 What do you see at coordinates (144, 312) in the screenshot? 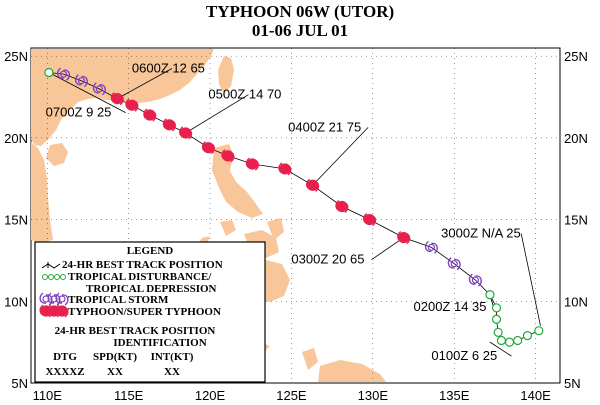
I see `legend-item-typhoon: TYPHOON/SUPER TYPHOON` at bounding box center [144, 312].